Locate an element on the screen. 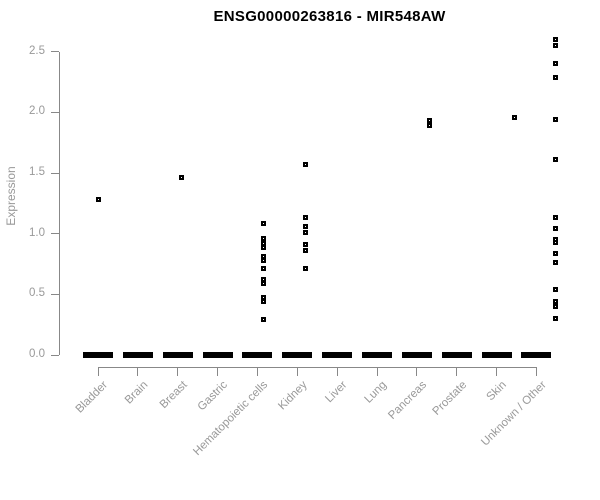  x-tick-label: Prostate is located at coordinates (450, 398).